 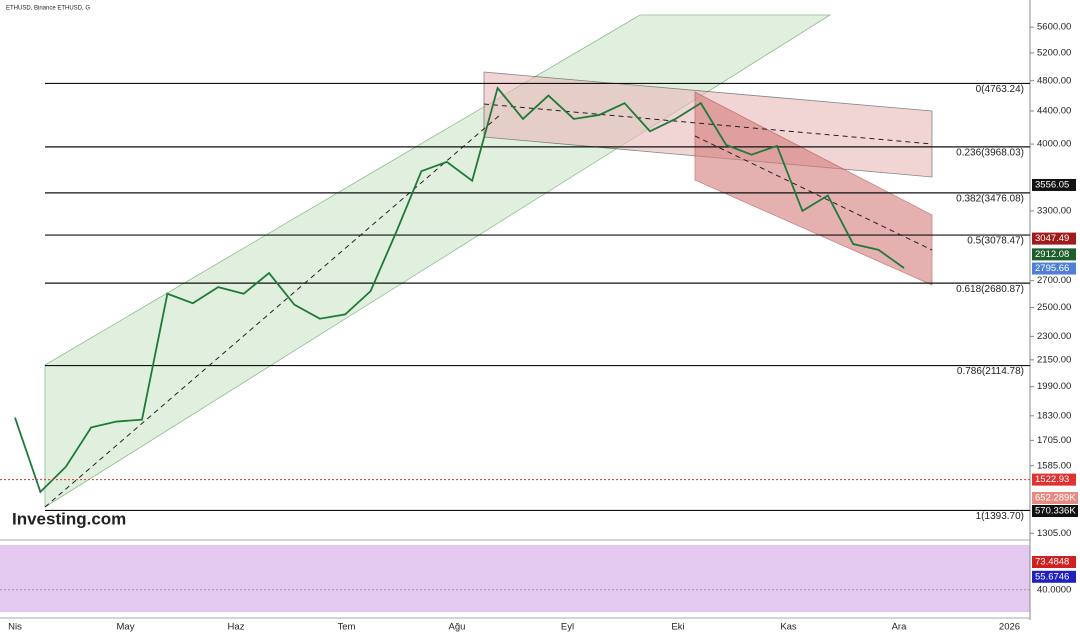 I want to click on fib-label: 0.618(2680.87), so click(x=990, y=289).